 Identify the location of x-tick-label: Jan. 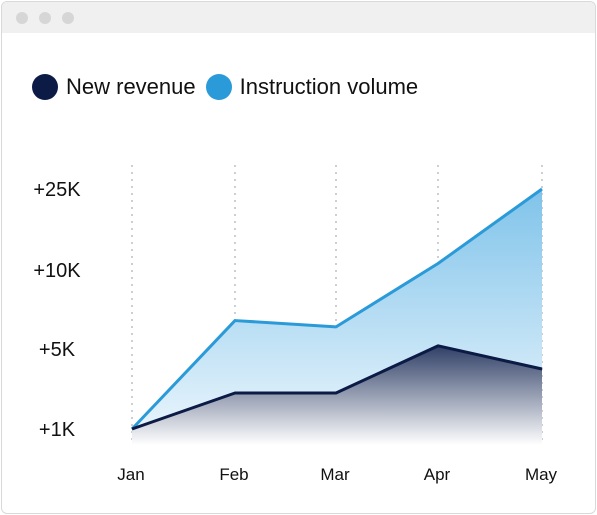
(130, 474).